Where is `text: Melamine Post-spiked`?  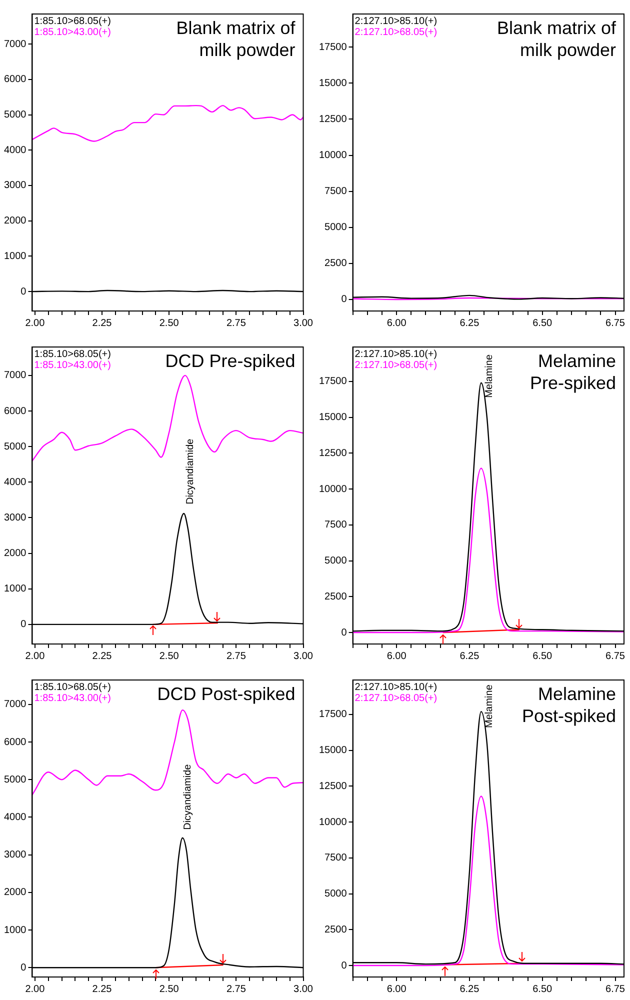
text: Melamine Post-spiked is located at coordinates (569, 705).